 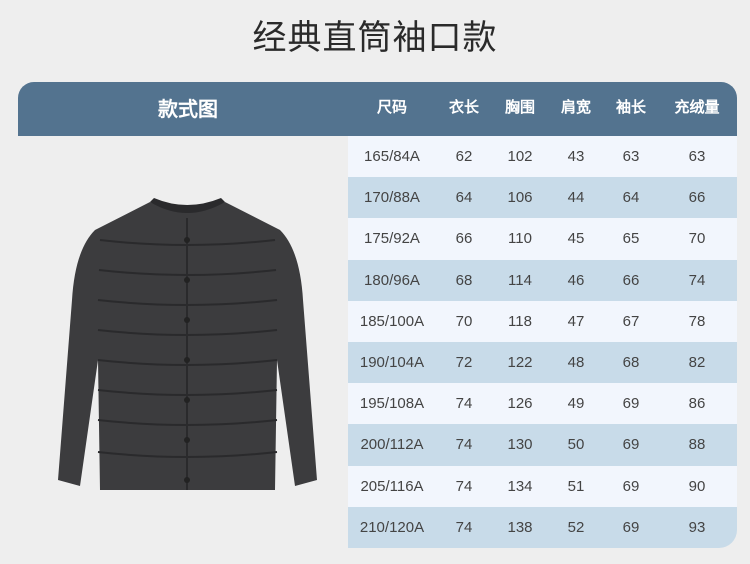 I want to click on cell-down-fill: 88, so click(x=697, y=445).